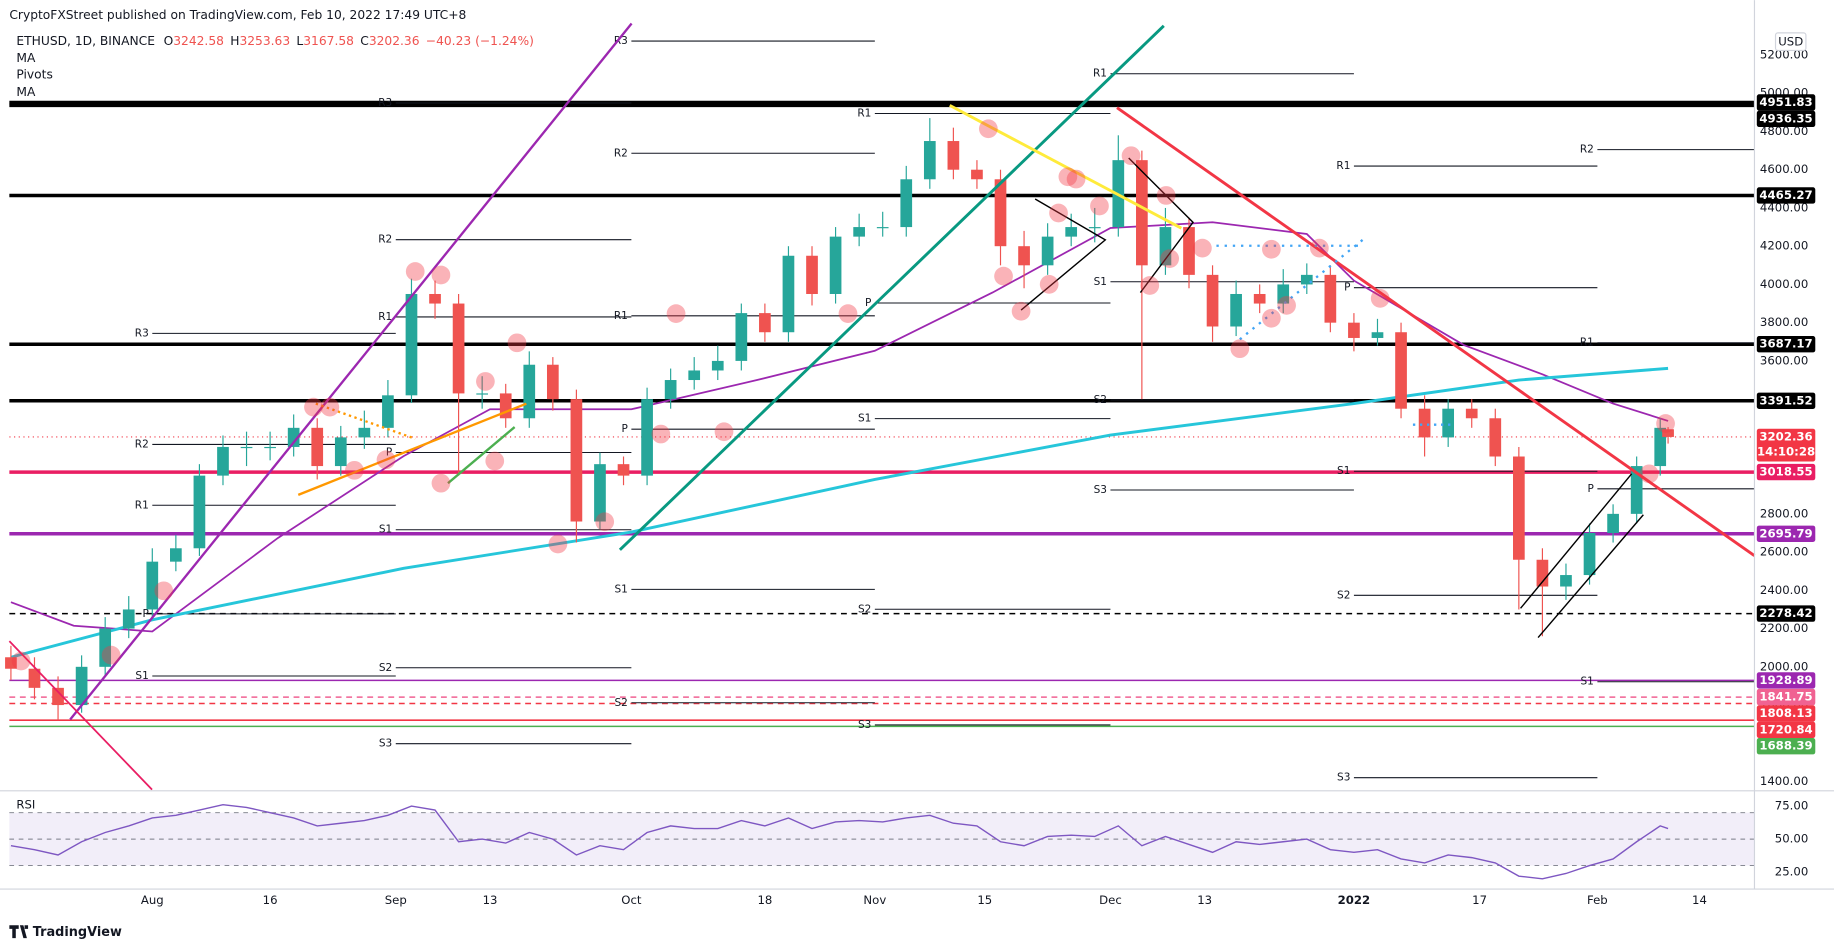 This screenshot has height=950, width=1834. Describe the element at coordinates (984, 900) in the screenshot. I see `x-tick-label: 15` at that location.